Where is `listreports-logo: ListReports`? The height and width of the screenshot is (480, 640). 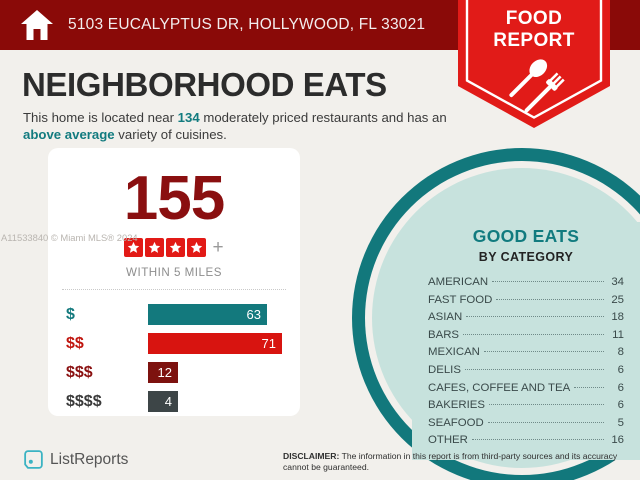 listreports-logo: ListReports is located at coordinates (76, 459).